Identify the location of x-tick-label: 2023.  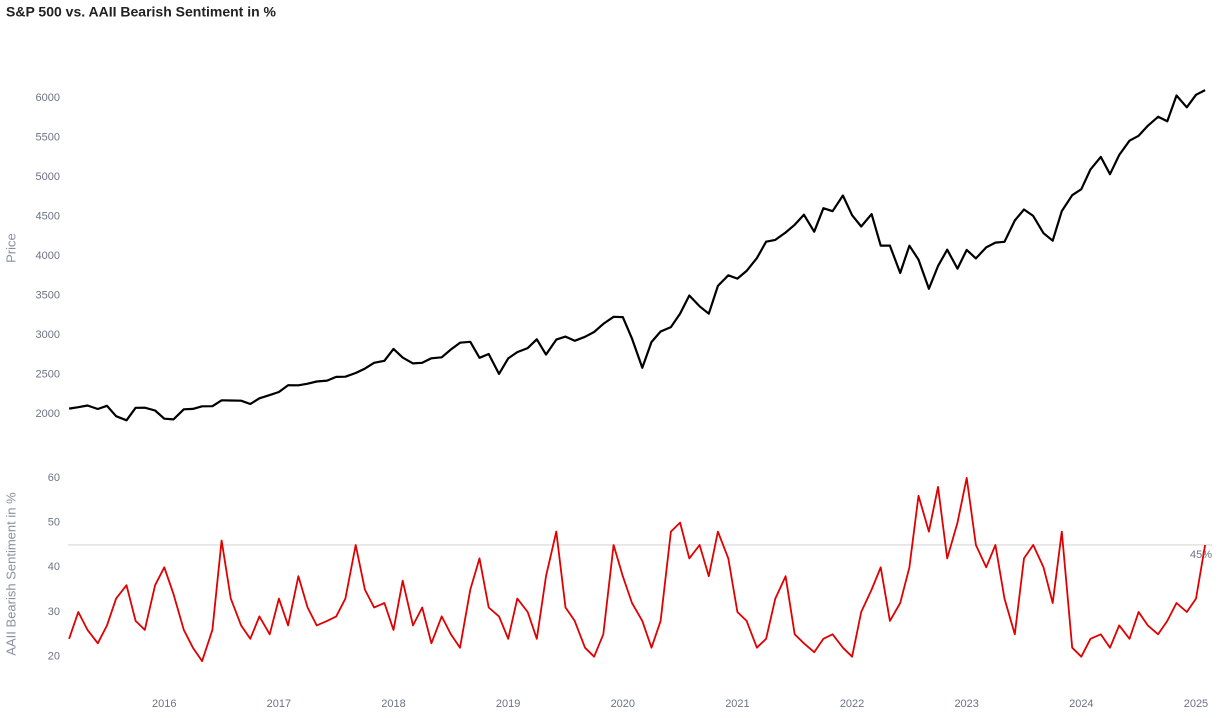
(966, 704).